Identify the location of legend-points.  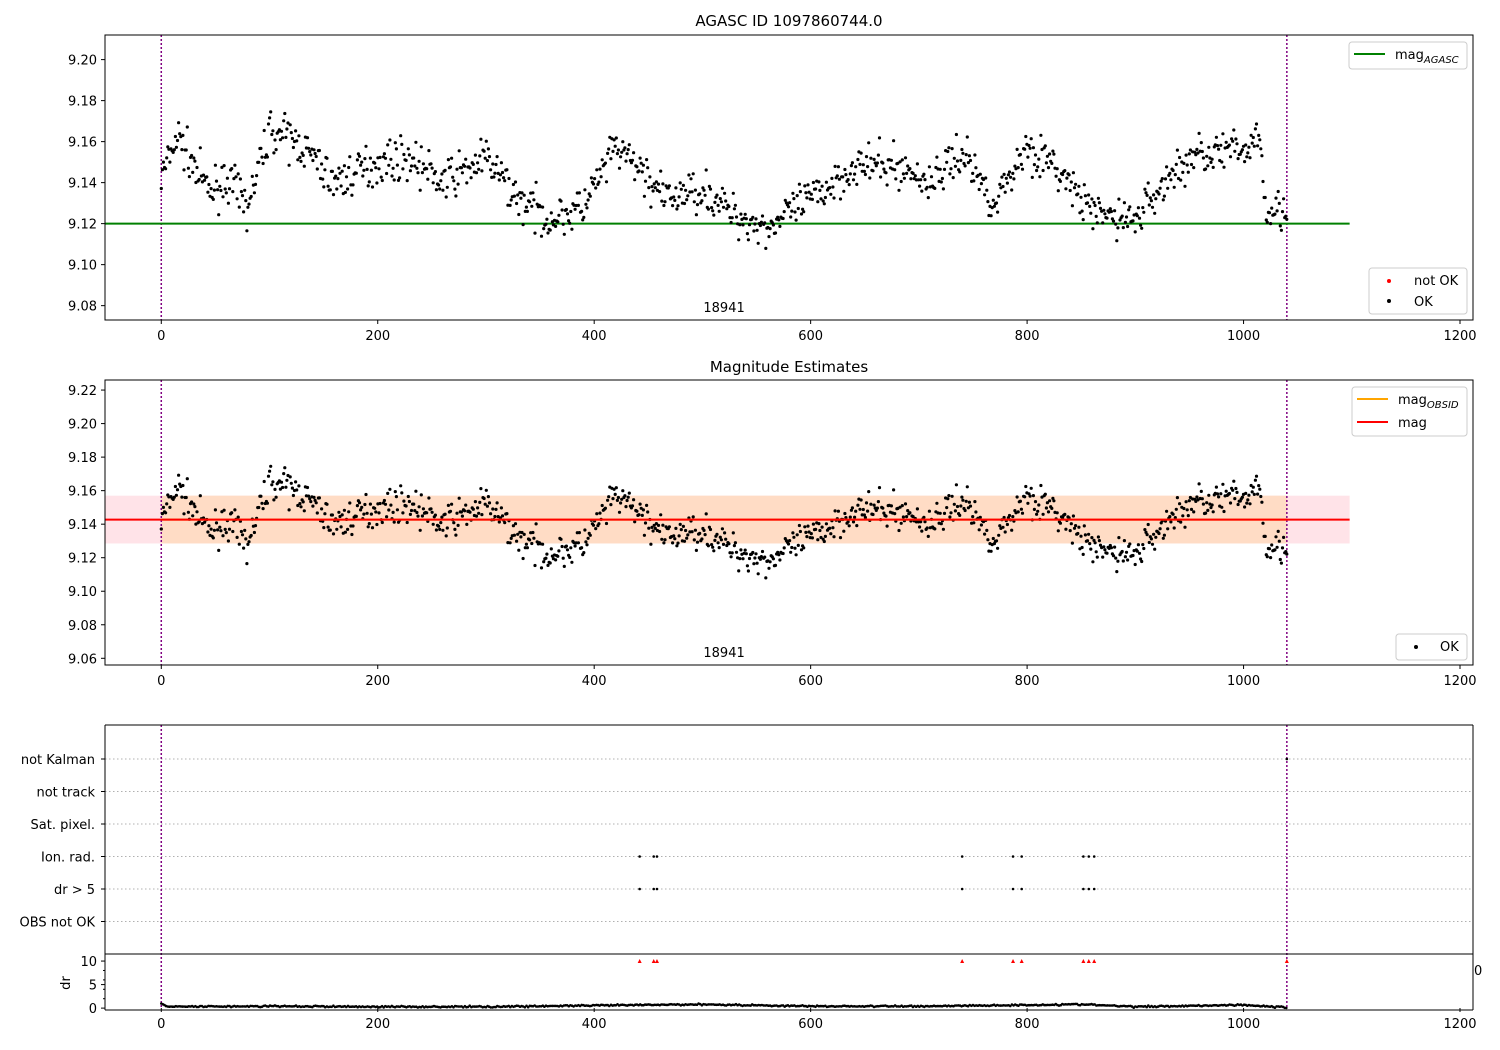
(1418, 291).